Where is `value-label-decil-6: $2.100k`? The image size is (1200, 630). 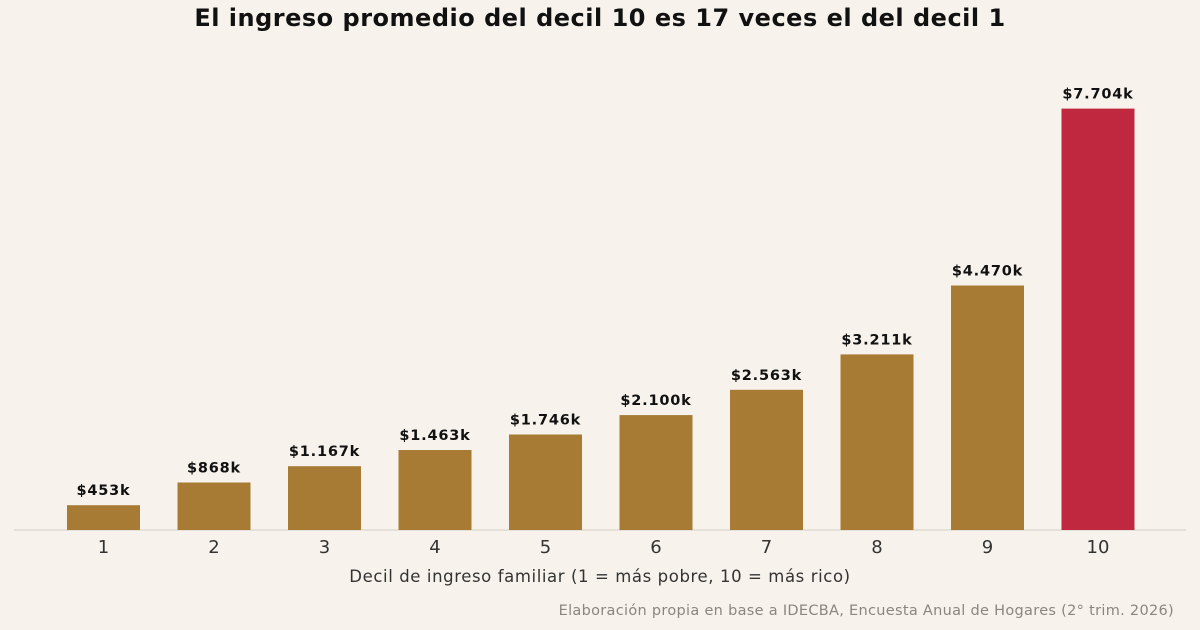
value-label-decil-6: $2.100k is located at coordinates (655, 401).